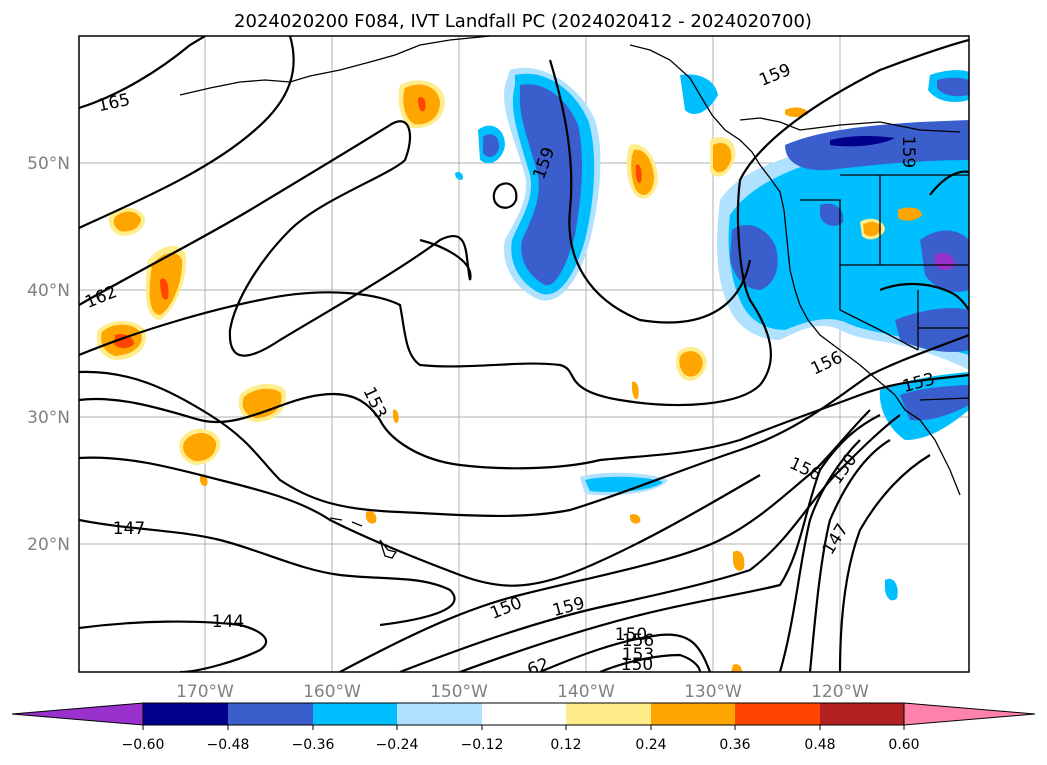 The width and height of the screenshot is (1047, 765). What do you see at coordinates (332, 692) in the screenshot?
I see `lon-label: 160°W` at bounding box center [332, 692].